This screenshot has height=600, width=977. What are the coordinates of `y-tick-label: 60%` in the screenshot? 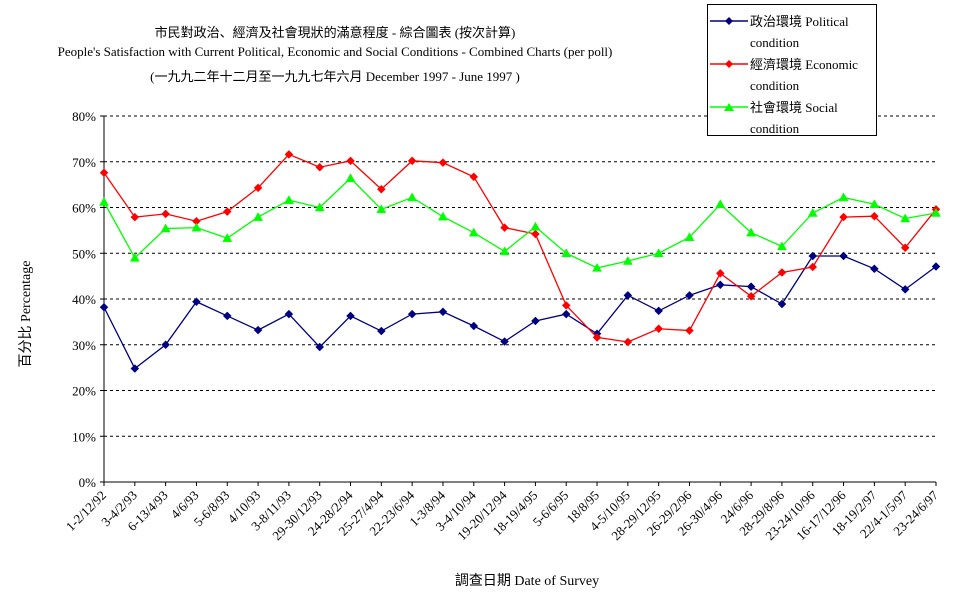 It's located at (84, 208).